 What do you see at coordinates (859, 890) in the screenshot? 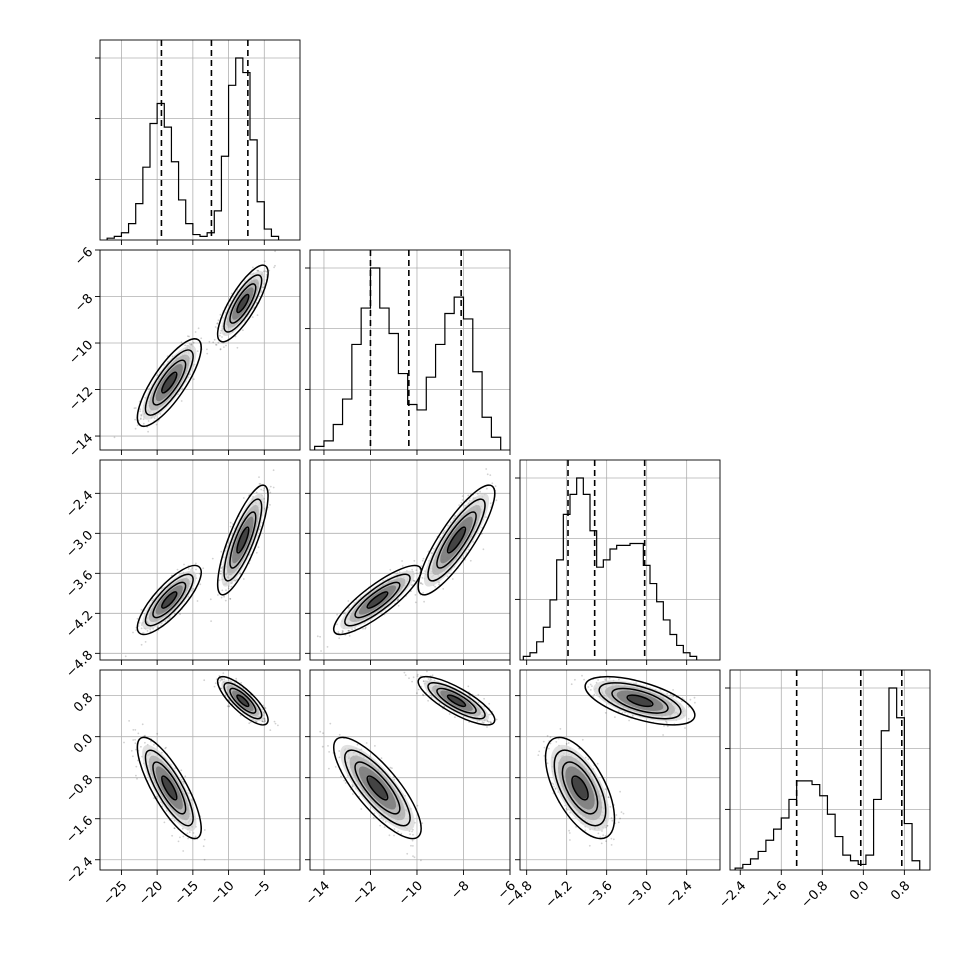
I see `x-tick-label: 0.0` at bounding box center [859, 890].